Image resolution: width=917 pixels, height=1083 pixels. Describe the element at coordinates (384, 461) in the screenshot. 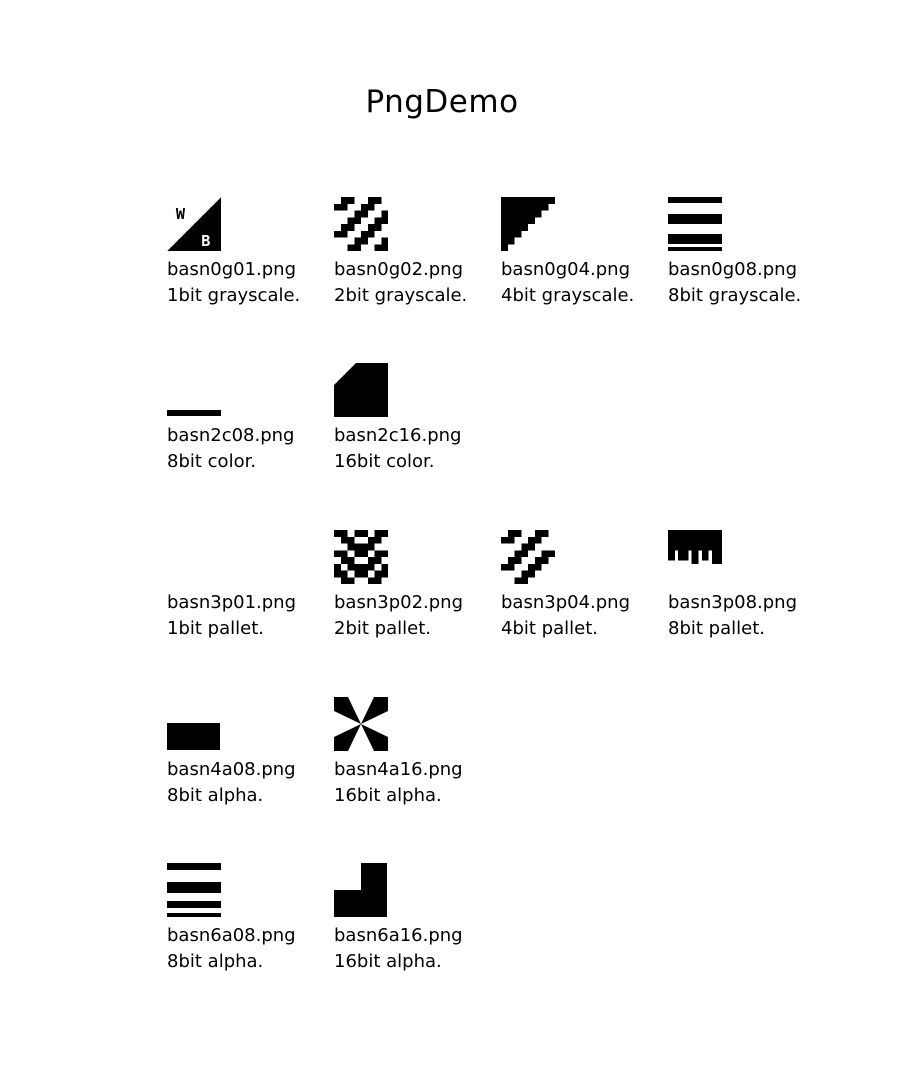

I see `image-description: 16bit color.` at that location.